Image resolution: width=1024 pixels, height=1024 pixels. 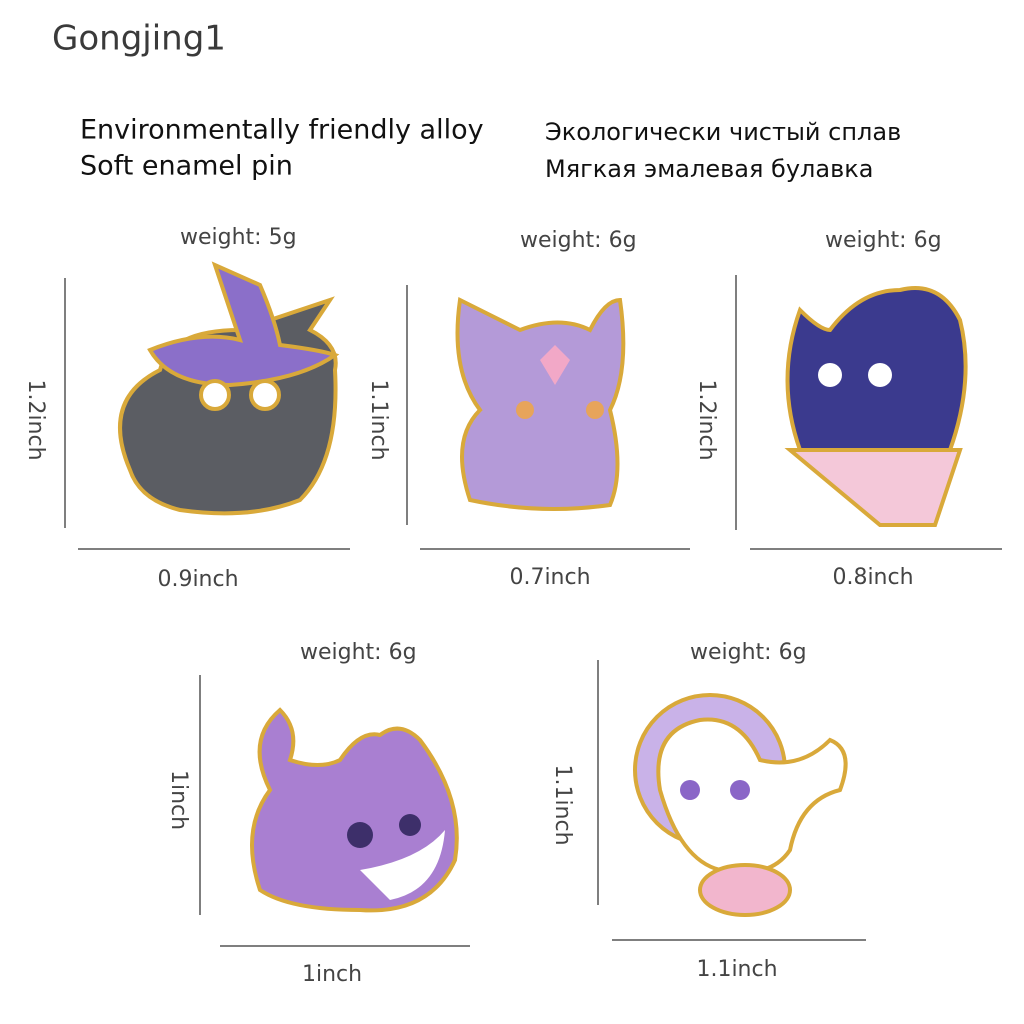 What do you see at coordinates (709, 169) in the screenshot?
I see `headline-ru: Мягкая эмалевая булавка` at bounding box center [709, 169].